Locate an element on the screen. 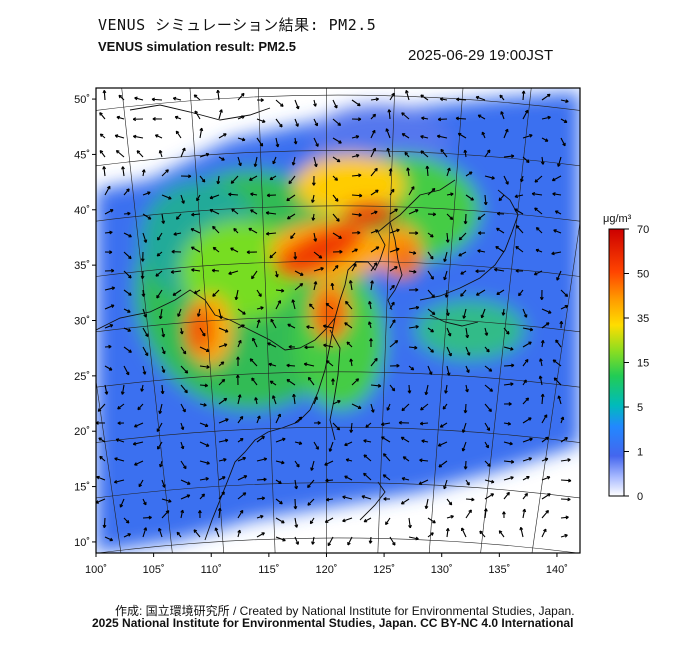 The image size is (700, 649). map-title-english: VENUS simulation result: PM2.5 is located at coordinates (197, 46).